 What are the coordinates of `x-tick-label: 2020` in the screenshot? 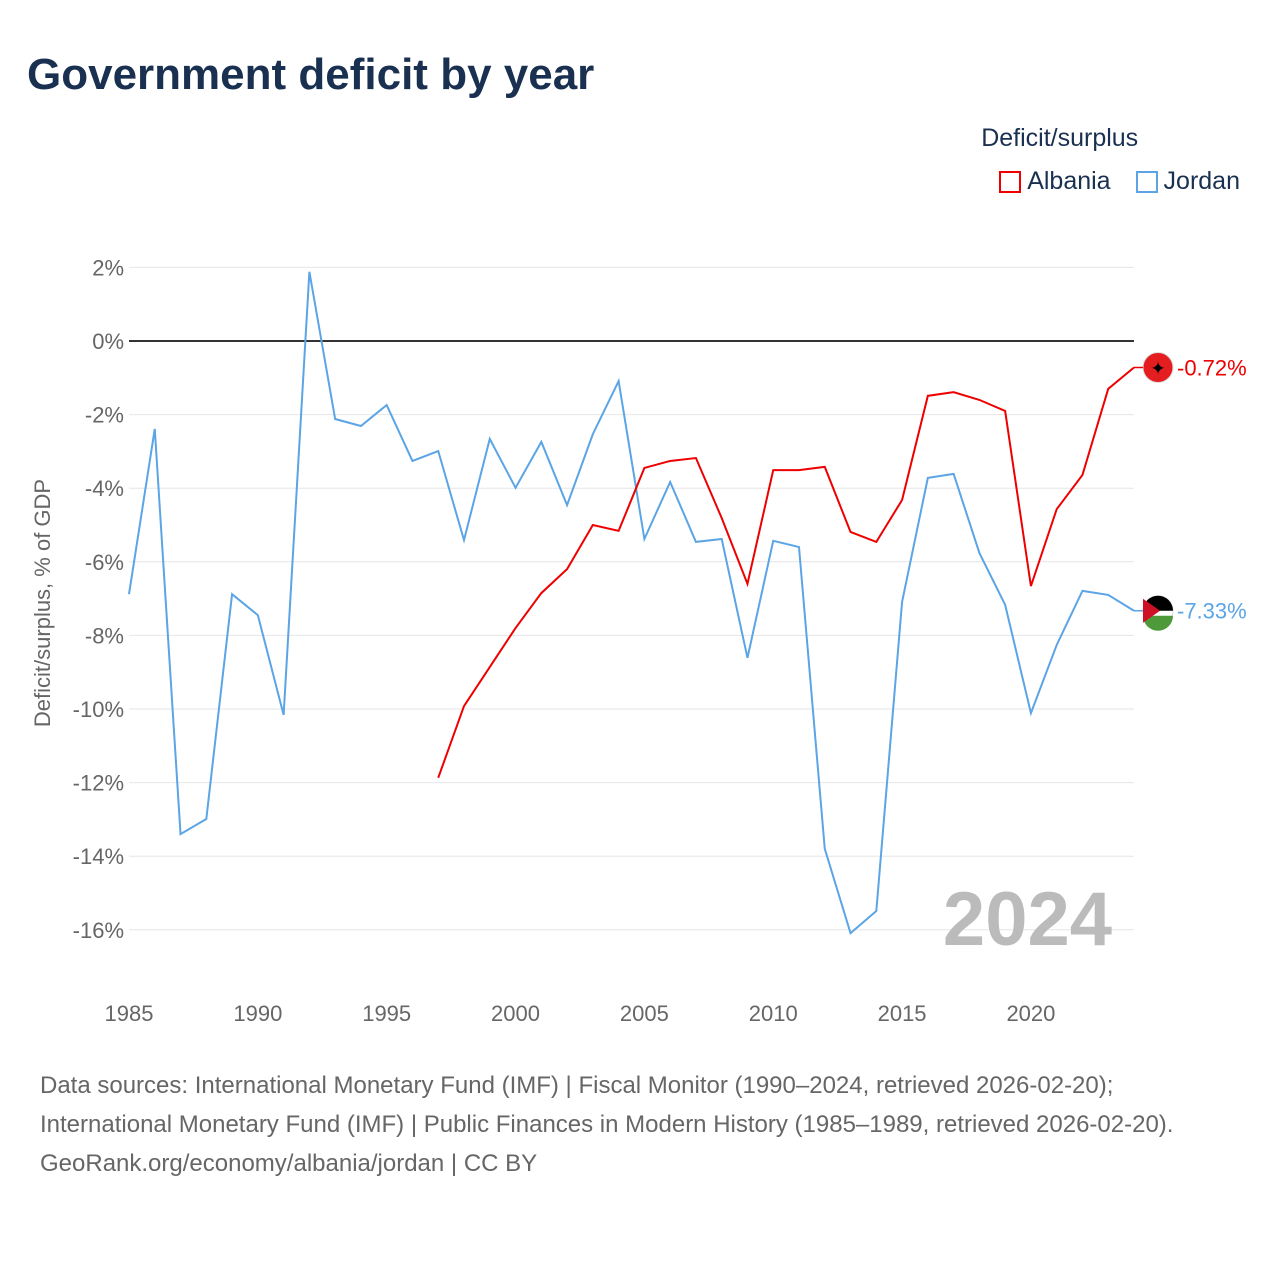 It's located at (1030, 1013).